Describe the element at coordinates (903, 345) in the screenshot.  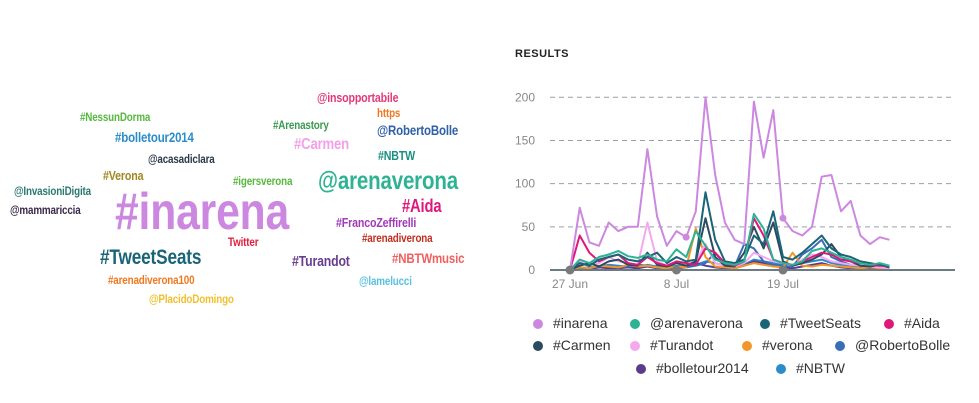
I see `legend-label: @RobertoBolle` at that location.